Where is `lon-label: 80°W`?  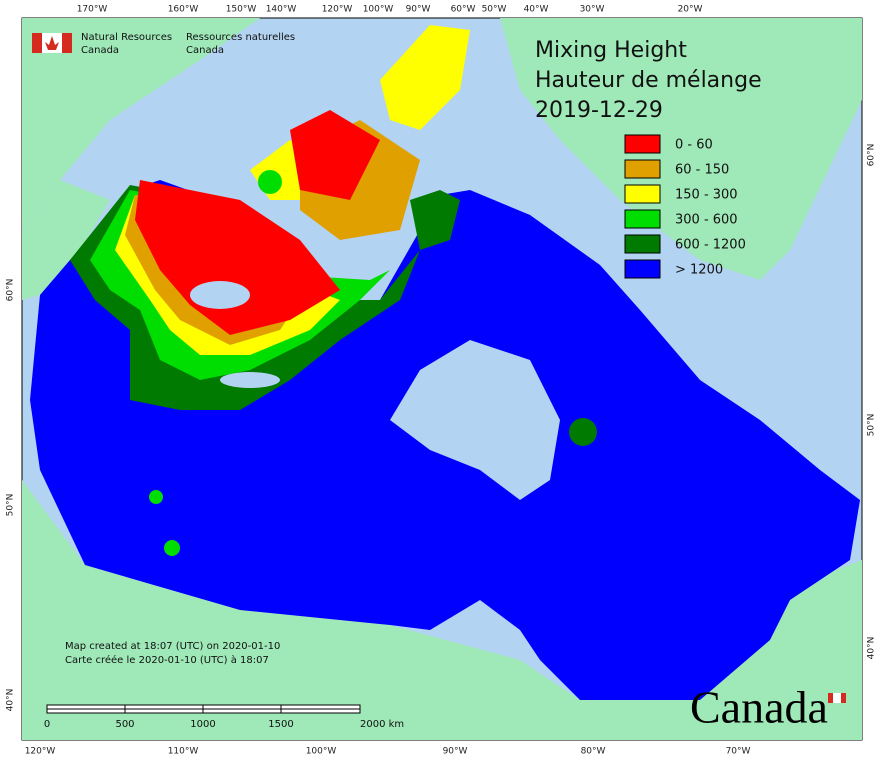 lon-label: 80°W is located at coordinates (593, 752).